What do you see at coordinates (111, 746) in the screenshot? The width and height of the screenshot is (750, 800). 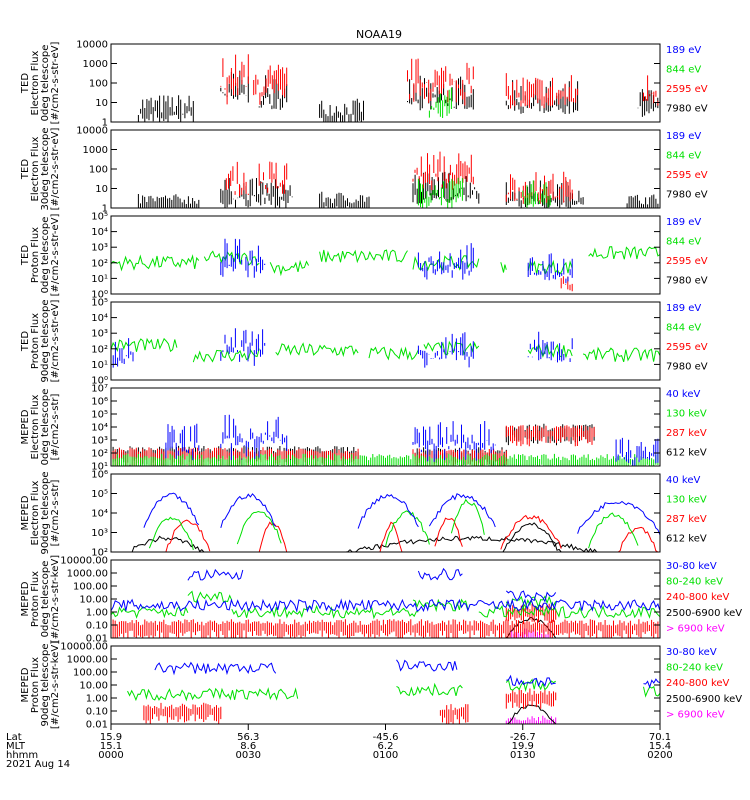 I see `x-tick-label-mlt: 15.1` at bounding box center [111, 746].